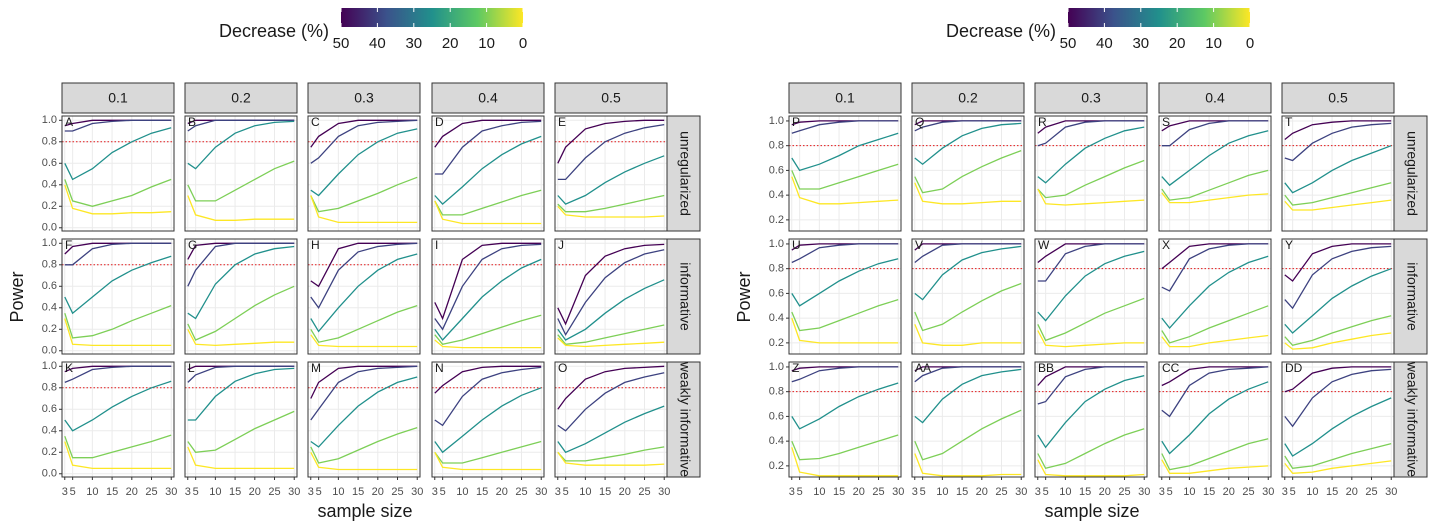 The image size is (1451, 524). I want to click on panel-label: U, so click(796, 245).